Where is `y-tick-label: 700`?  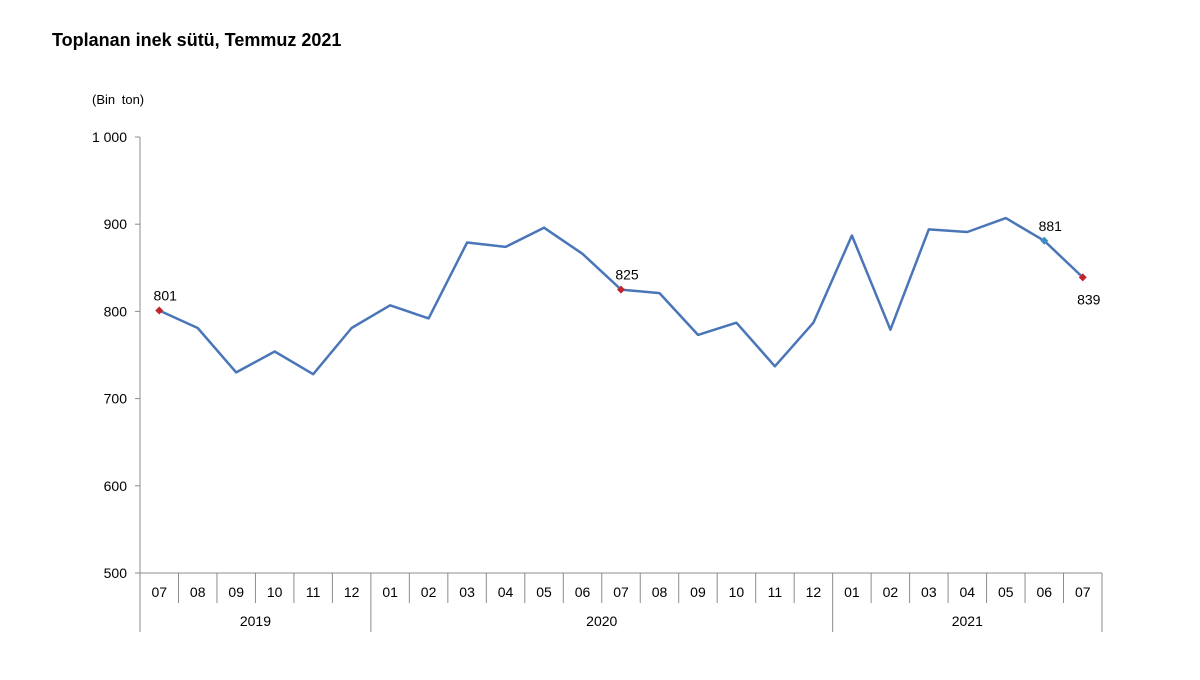
y-tick-label: 700 is located at coordinates (116, 399).